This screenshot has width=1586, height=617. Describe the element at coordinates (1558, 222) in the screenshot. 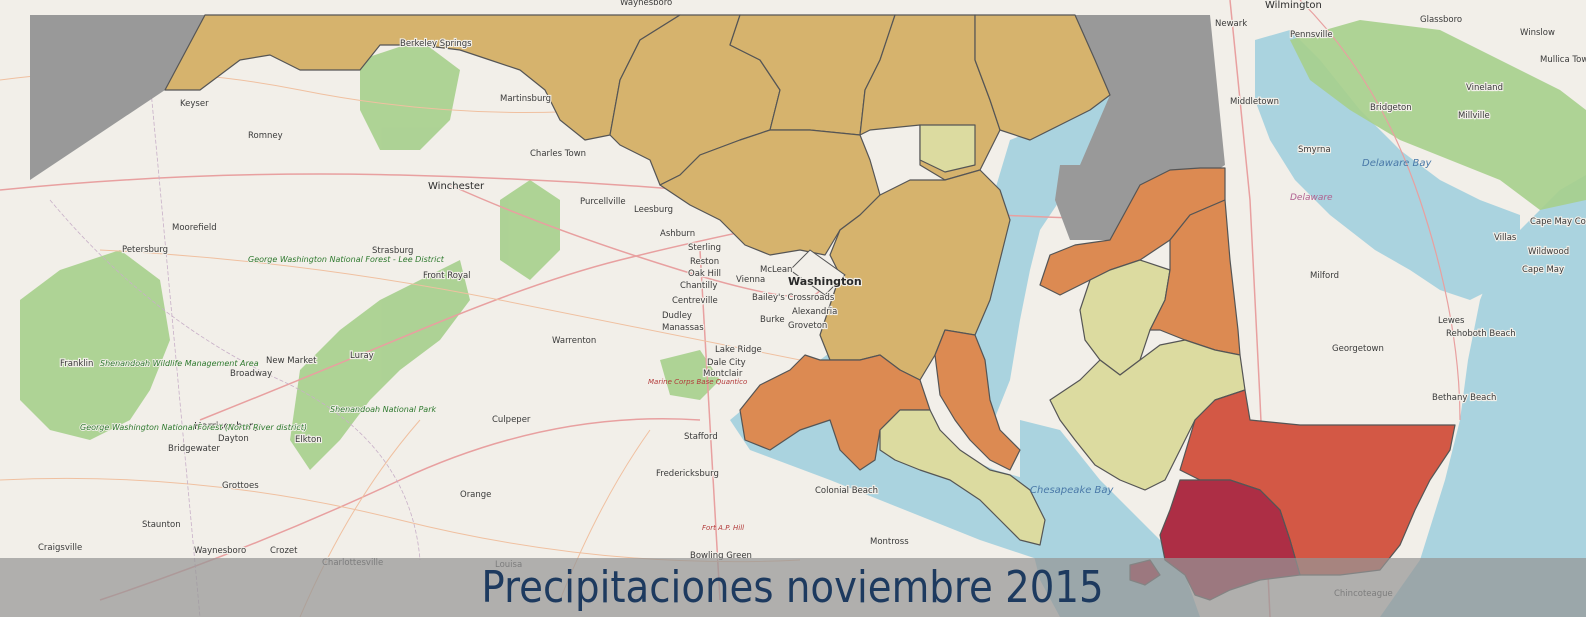

I see `place-label: Cape May Court House` at that location.